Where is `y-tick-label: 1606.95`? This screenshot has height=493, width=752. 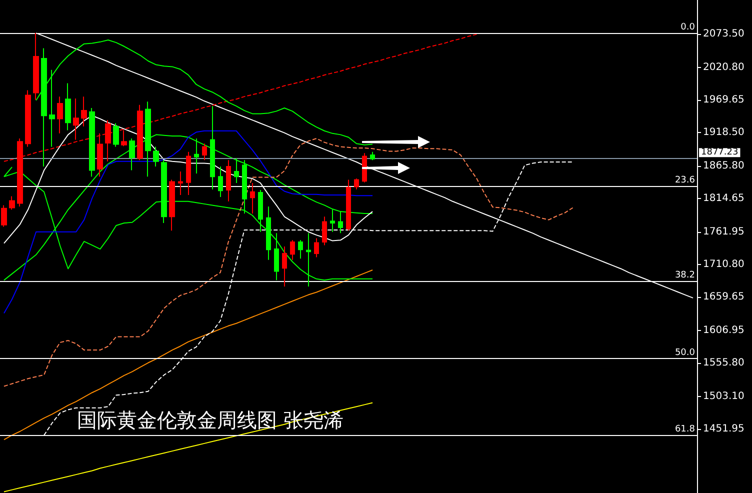 y-tick-label: 1606.95 is located at coordinates (723, 330).